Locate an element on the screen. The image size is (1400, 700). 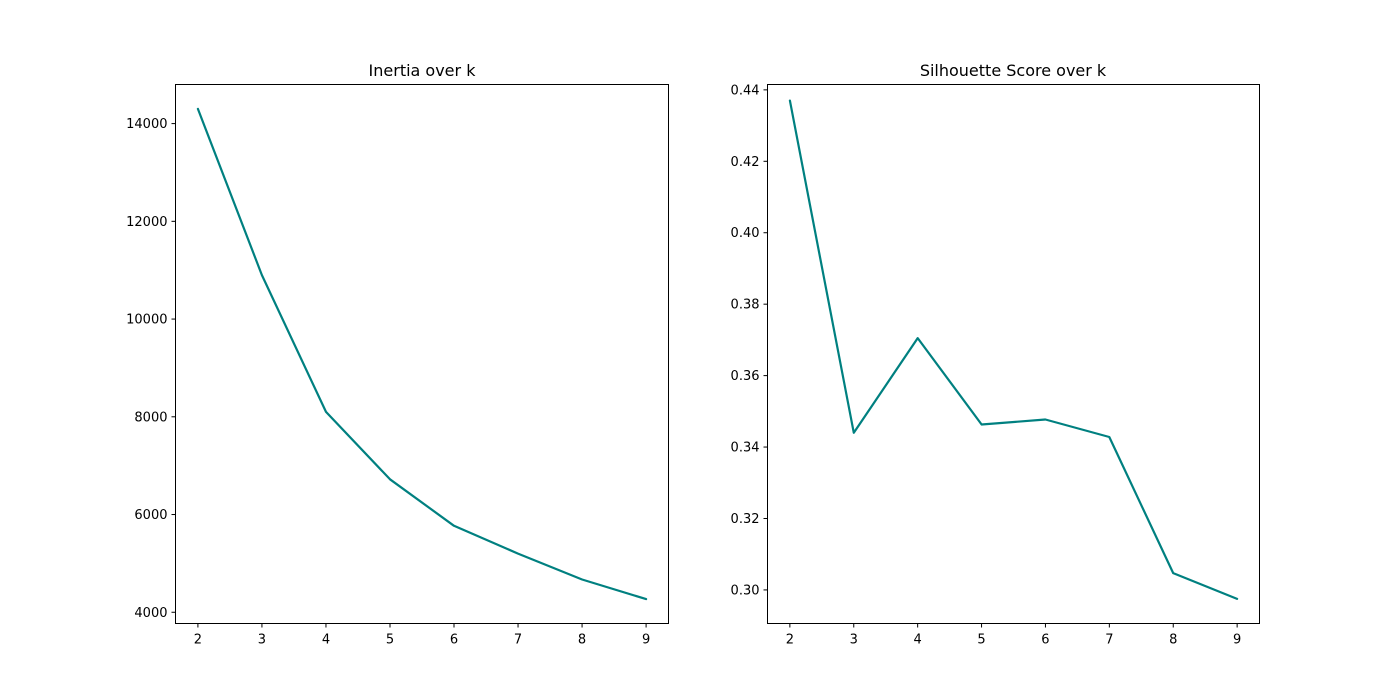
y-tick-label: 0.42 is located at coordinates (745, 162).